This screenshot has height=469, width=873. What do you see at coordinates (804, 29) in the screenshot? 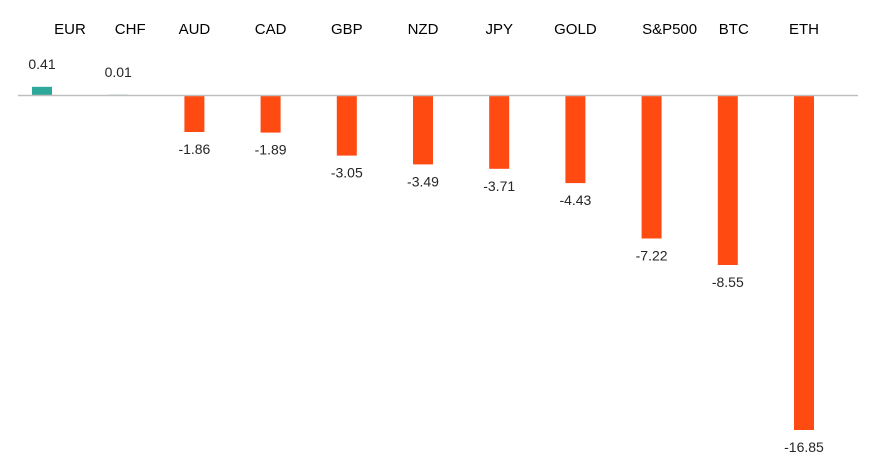
I see `category-label-eth: ETH` at bounding box center [804, 29].